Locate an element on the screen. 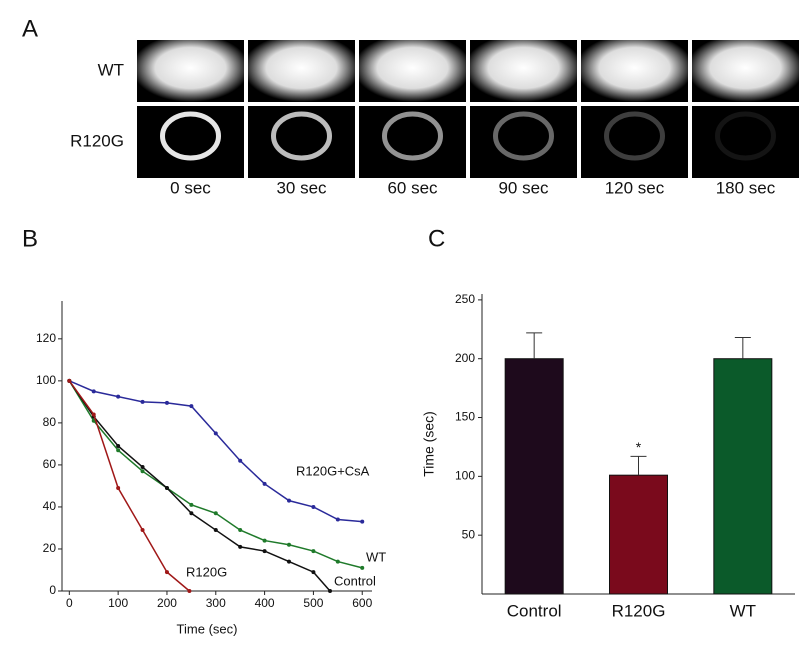 Image resolution: width=800 pixels, height=648 pixels. category-label: R120G is located at coordinates (639, 610).